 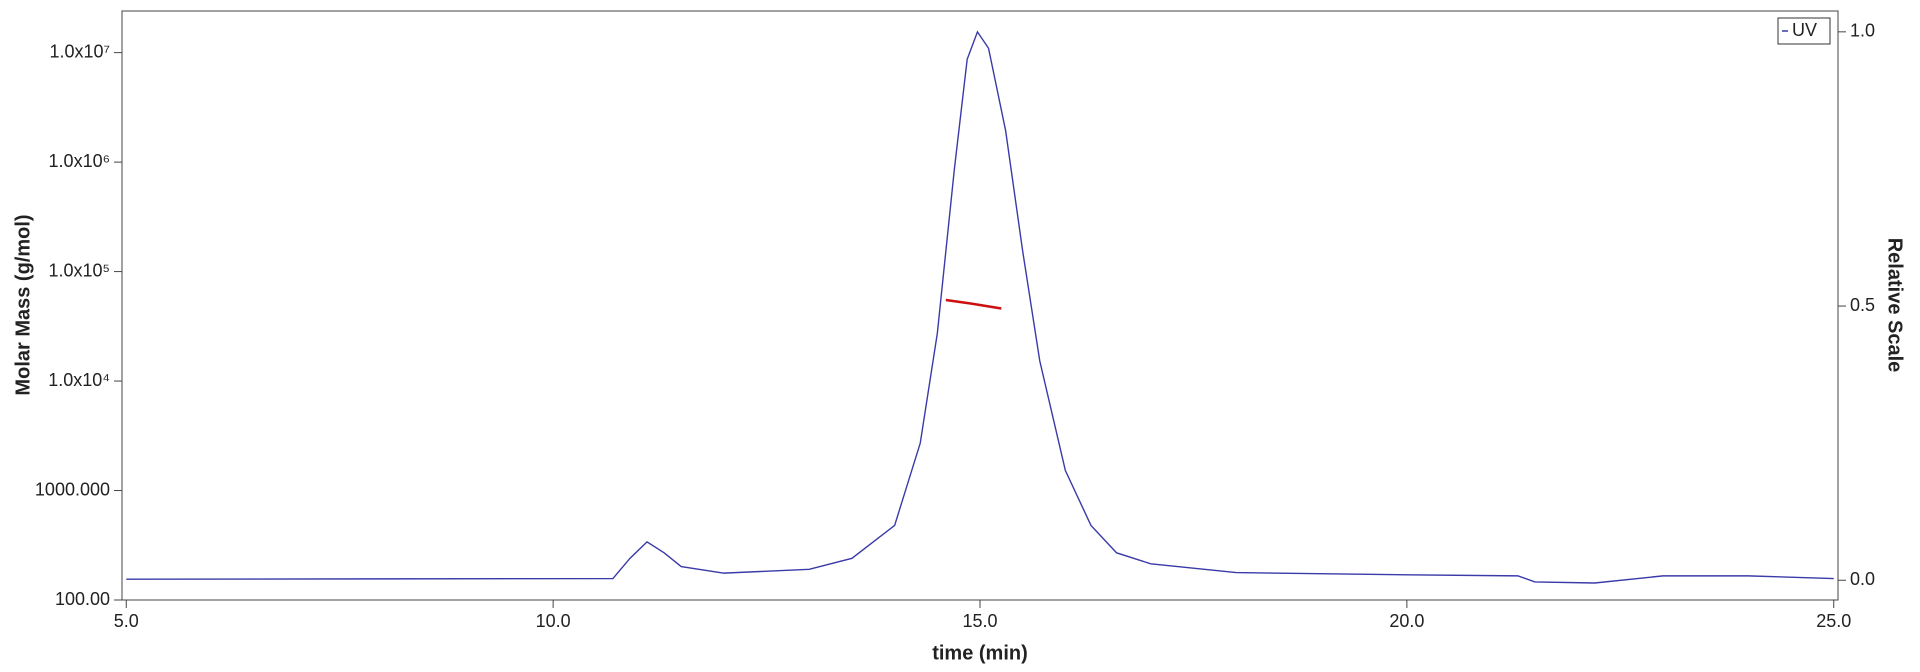 What do you see at coordinates (79, 380) in the screenshot?
I see `y-tick-label: 1.0x10⁴` at bounding box center [79, 380].